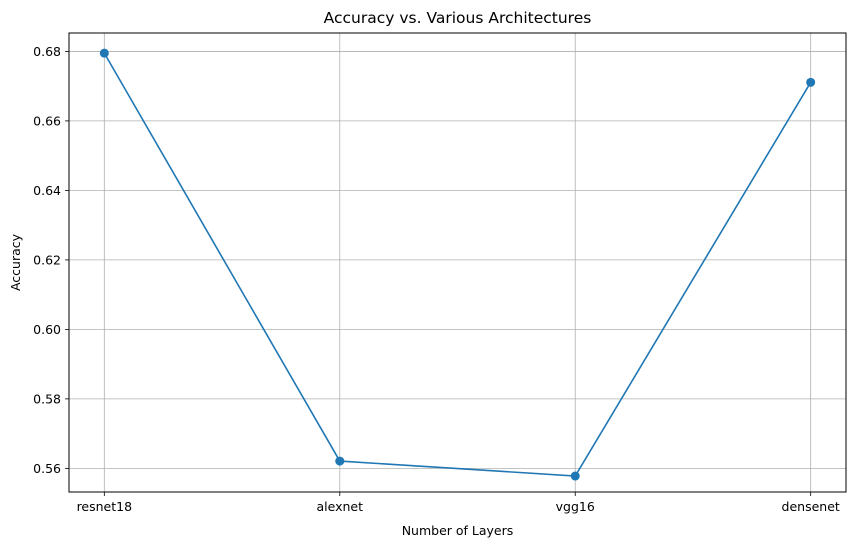 Image resolution: width=855 pixels, height=547 pixels. Describe the element at coordinates (340, 506) in the screenshot. I see `x-tick-label: alexnet` at that location.